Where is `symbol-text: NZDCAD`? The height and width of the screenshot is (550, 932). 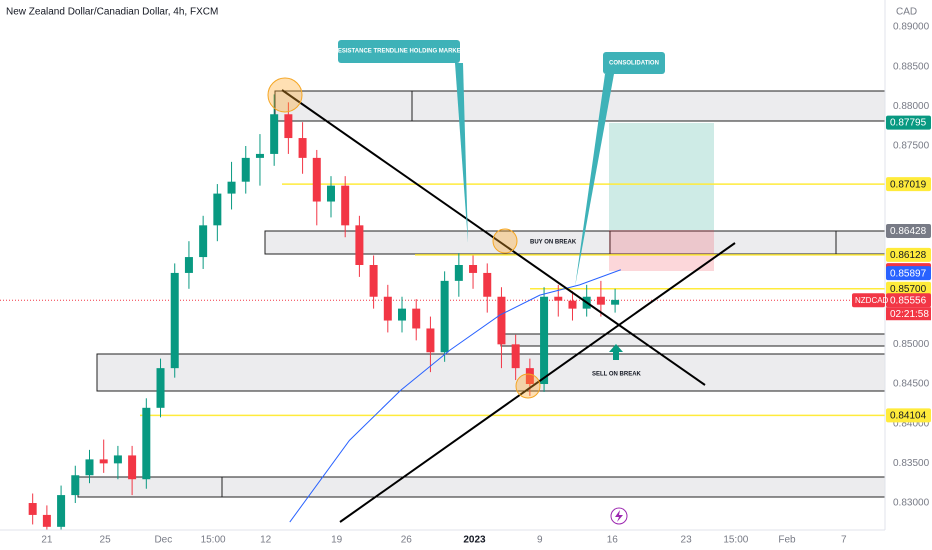
symbol-text: NZDCAD is located at coordinates (872, 300).